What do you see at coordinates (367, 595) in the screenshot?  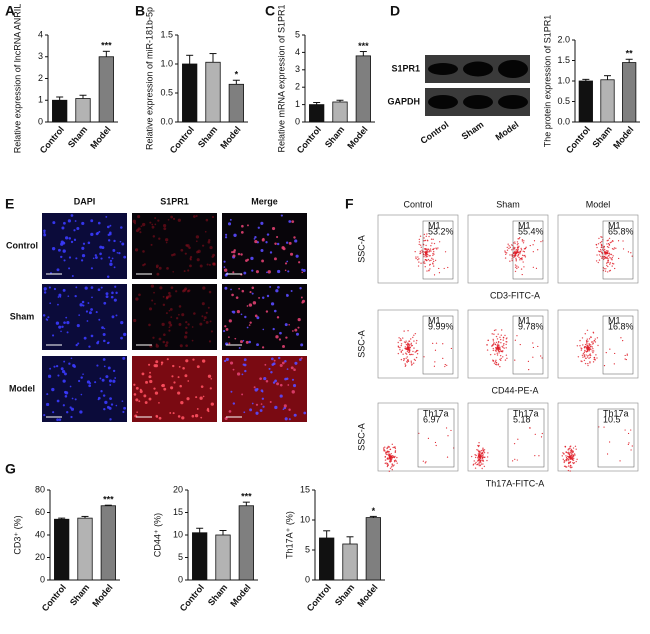 I see `x-tick-label: Model` at bounding box center [367, 595].